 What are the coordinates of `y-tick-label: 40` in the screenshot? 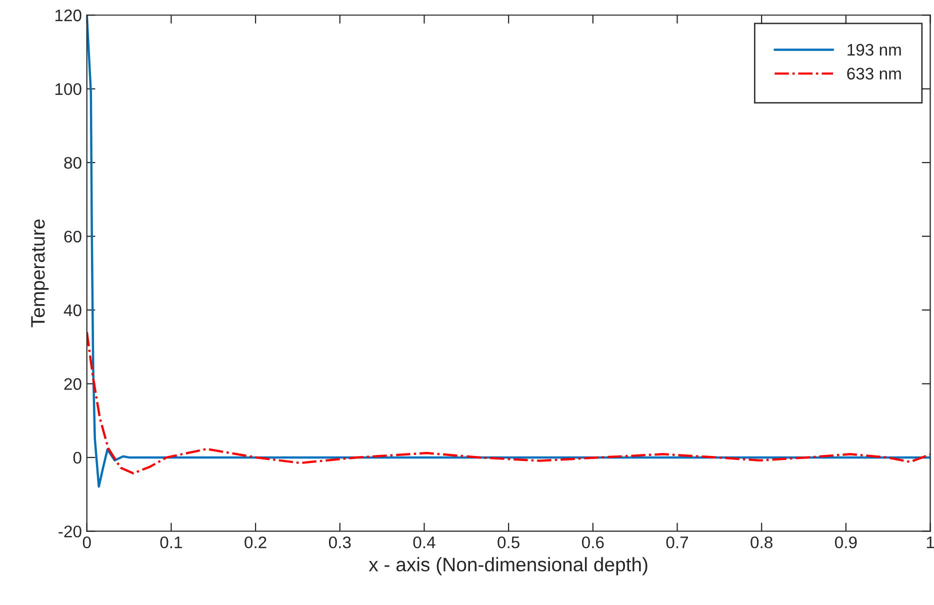 It's located at (73, 310).